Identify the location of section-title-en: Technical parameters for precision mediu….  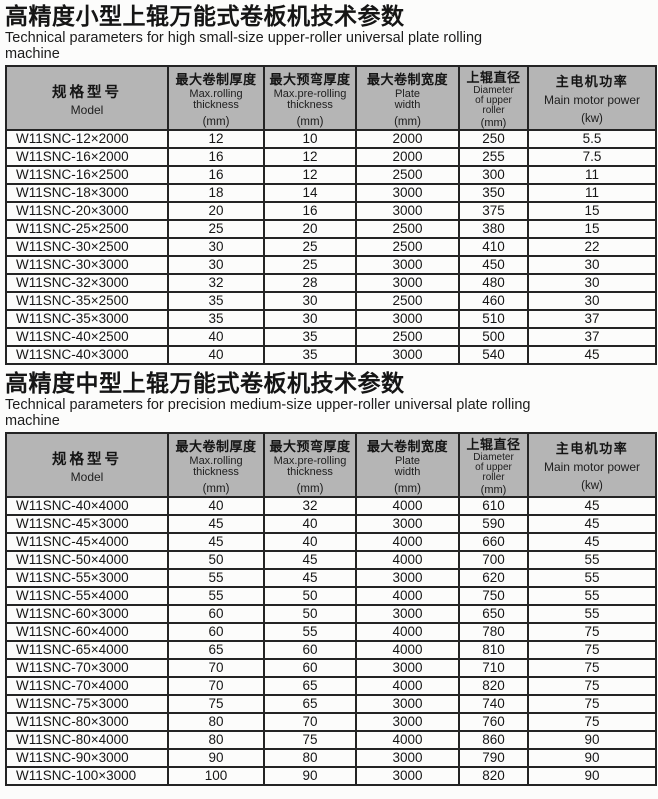
(268, 413).